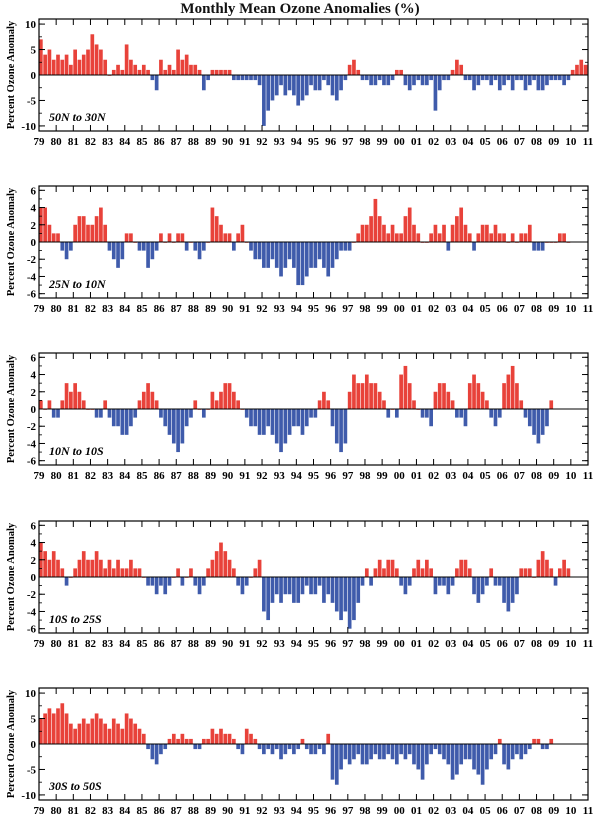 This screenshot has height=817, width=600. I want to click on x-tick-label: 96, so click(331, 476).